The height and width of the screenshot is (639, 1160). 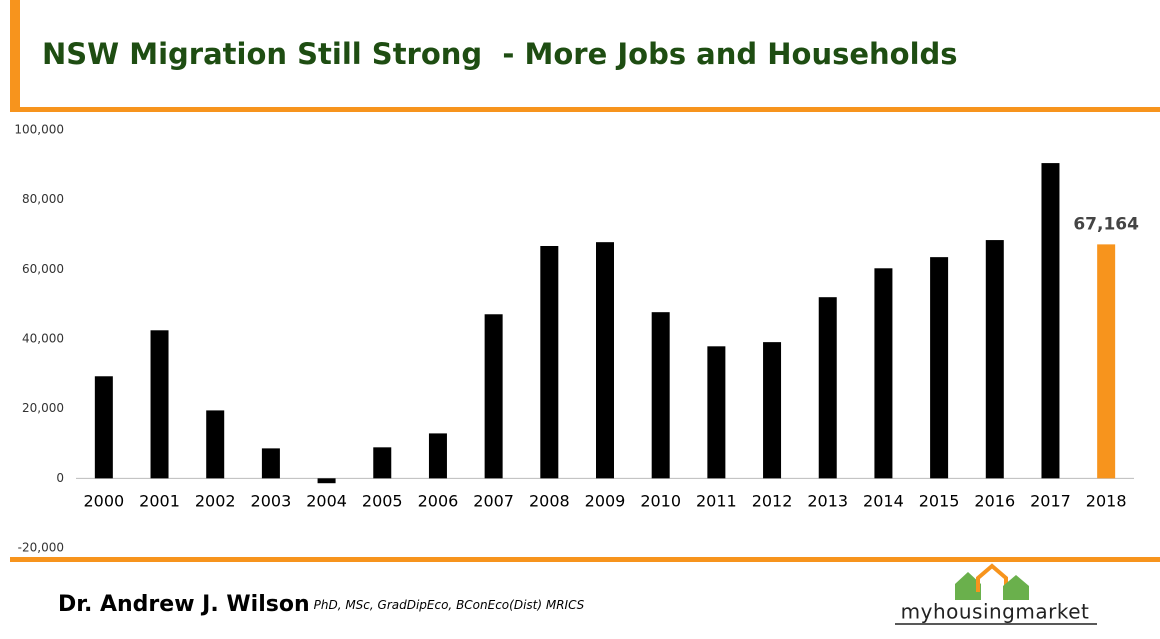 I want to click on x-tick-label: 2017, so click(x=1050, y=501).